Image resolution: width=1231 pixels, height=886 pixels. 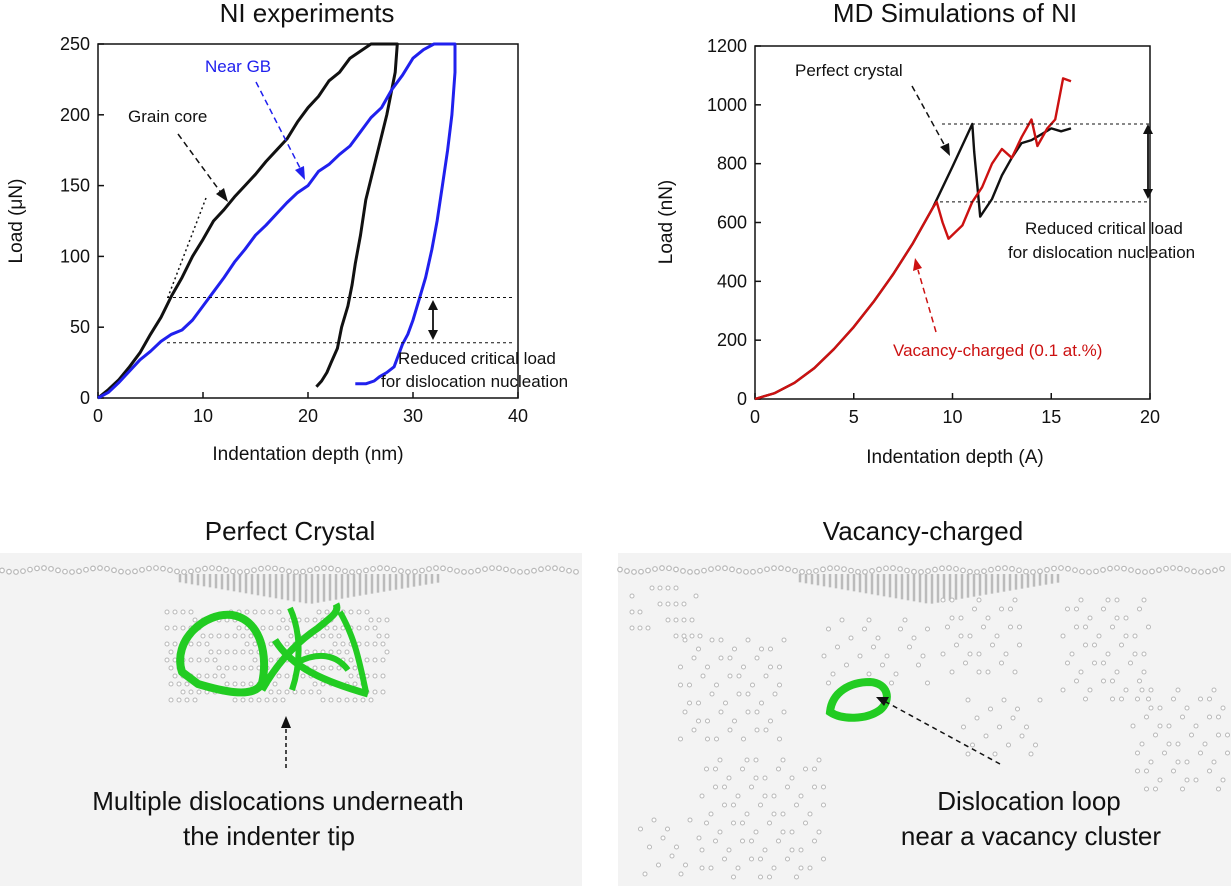 I want to click on right-panel-arrowhead, so click(x=882, y=701).